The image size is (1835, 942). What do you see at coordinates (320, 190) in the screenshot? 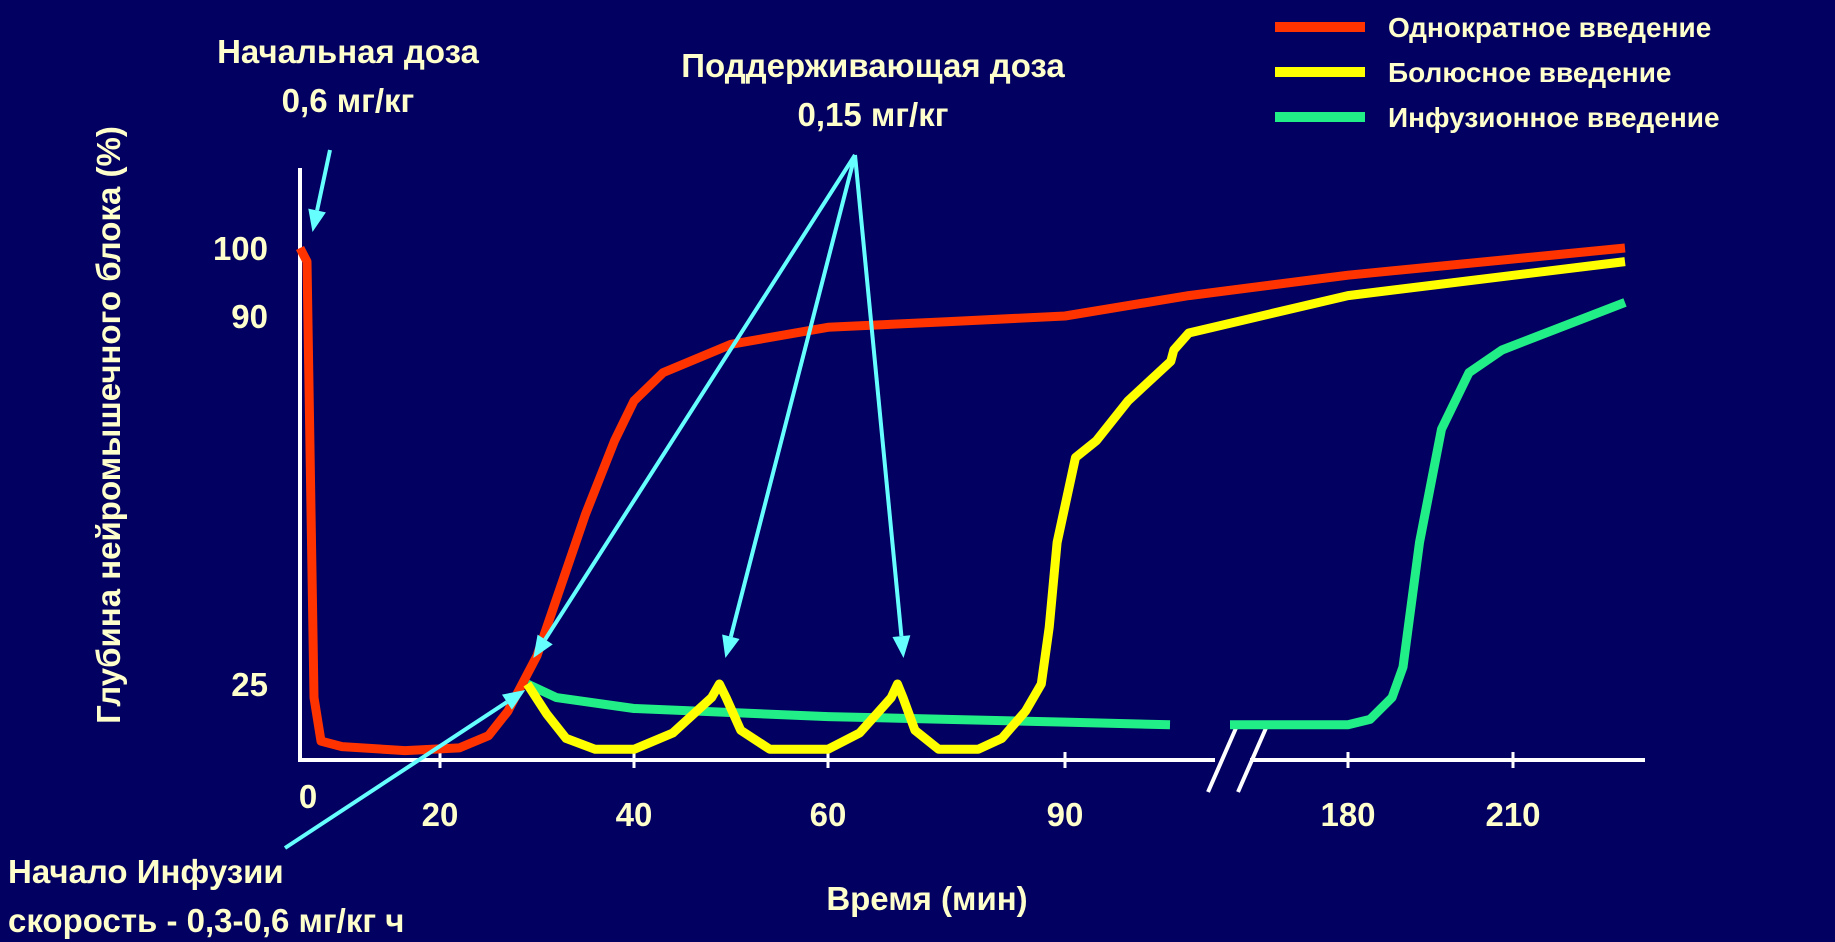
I see `arrow-initial-dose` at bounding box center [320, 190].